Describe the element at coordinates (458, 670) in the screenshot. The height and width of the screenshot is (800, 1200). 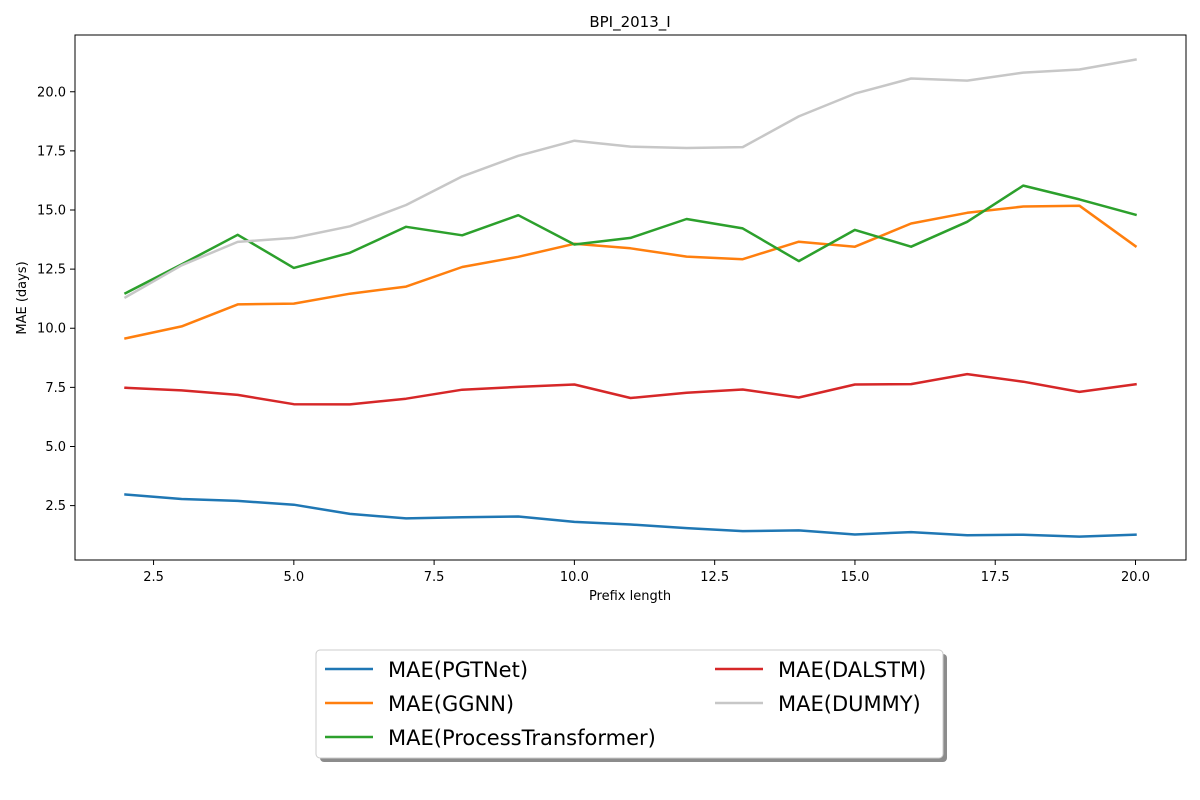
I see `legend-label: MAE(PGTNet)` at that location.